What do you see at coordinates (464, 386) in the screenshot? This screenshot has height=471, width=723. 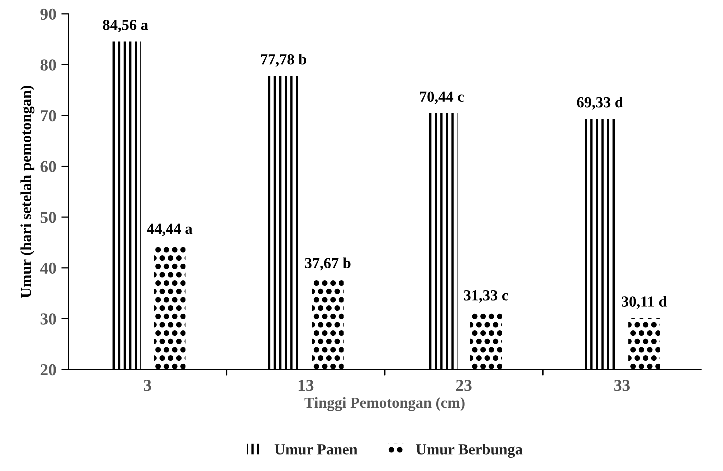 I see `x-tick-label: 23` at bounding box center [464, 386].